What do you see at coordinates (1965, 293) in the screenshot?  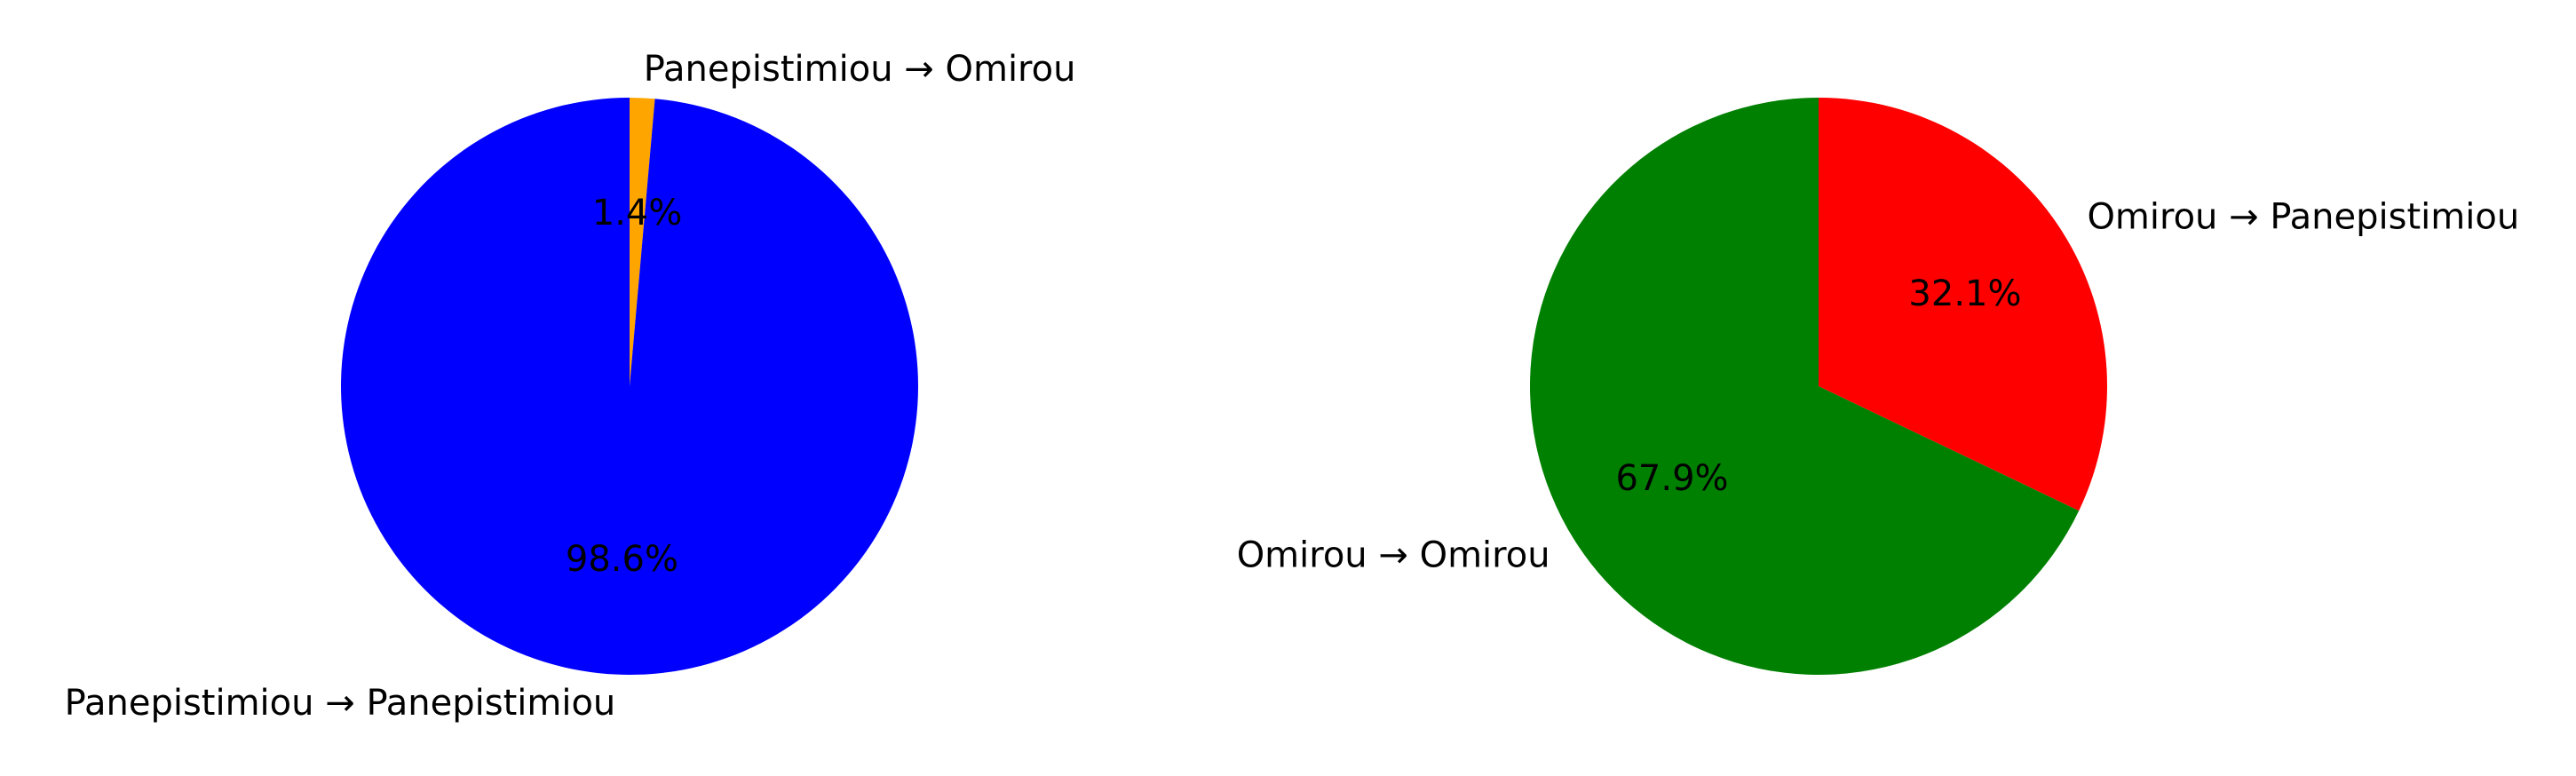 I see `pie-1-pct-label-0: 32.1%` at bounding box center [1965, 293].